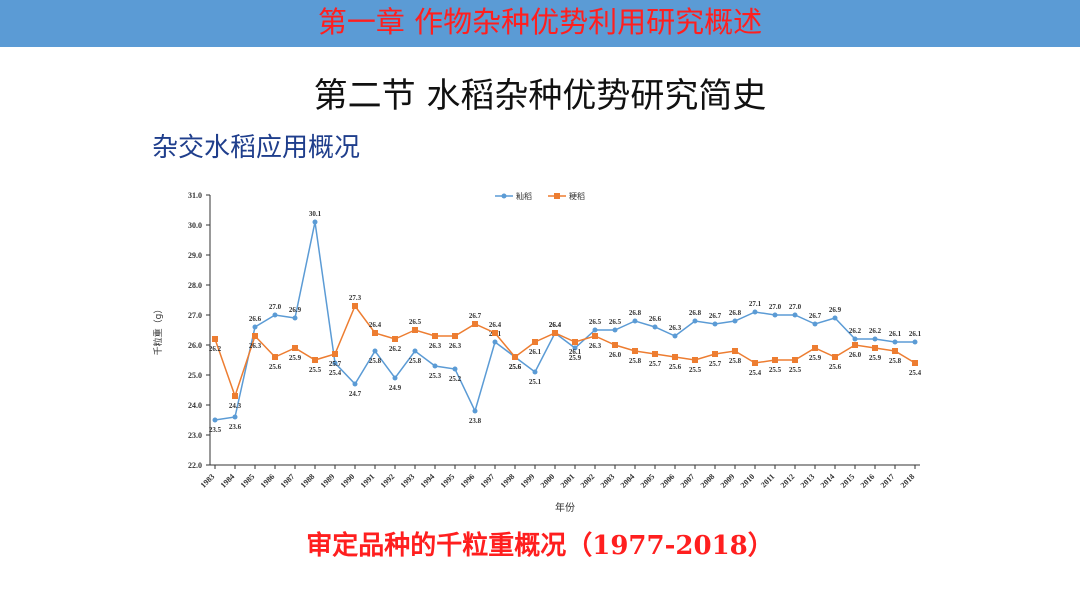 This screenshot has width=1080, height=607. I want to click on x-tick-label: 2008, so click(708, 481).